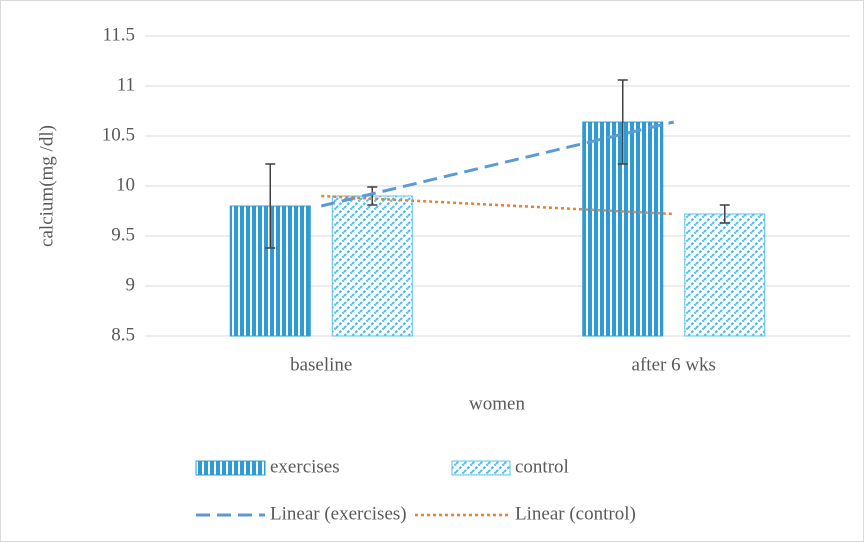 The image size is (864, 542). What do you see at coordinates (497, 403) in the screenshot?
I see `x-axis-title: women` at bounding box center [497, 403].